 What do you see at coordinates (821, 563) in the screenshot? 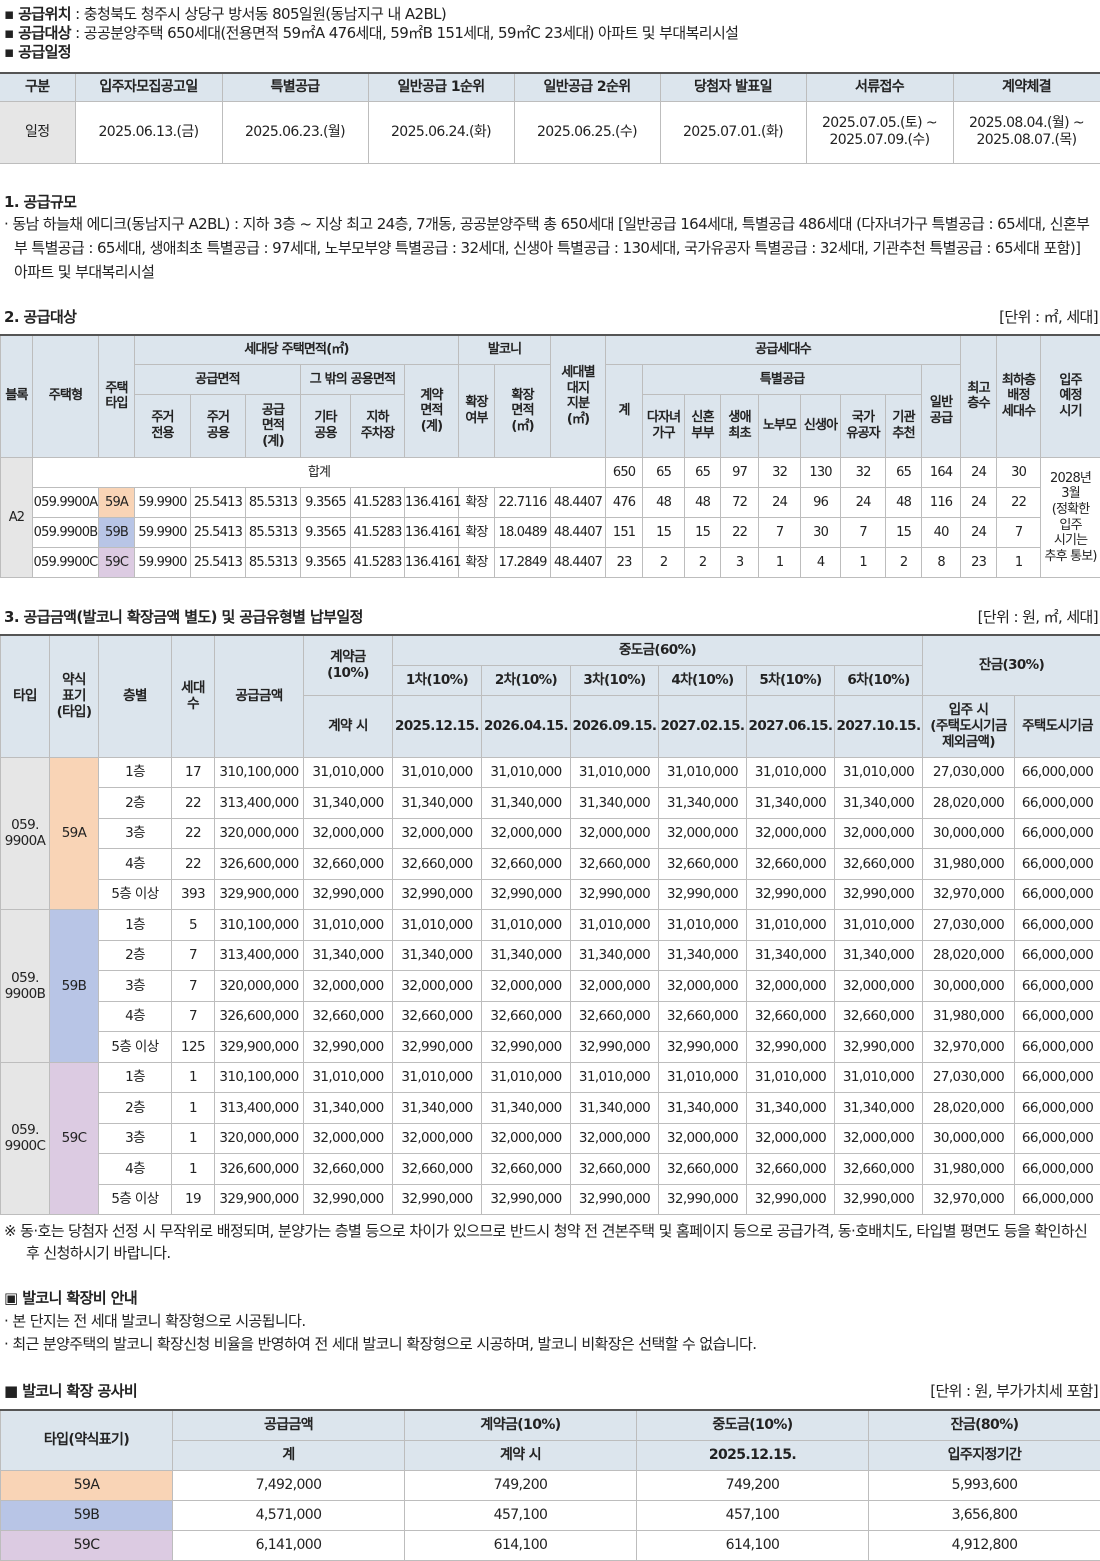
I see `data-cell: 4` at bounding box center [821, 563].